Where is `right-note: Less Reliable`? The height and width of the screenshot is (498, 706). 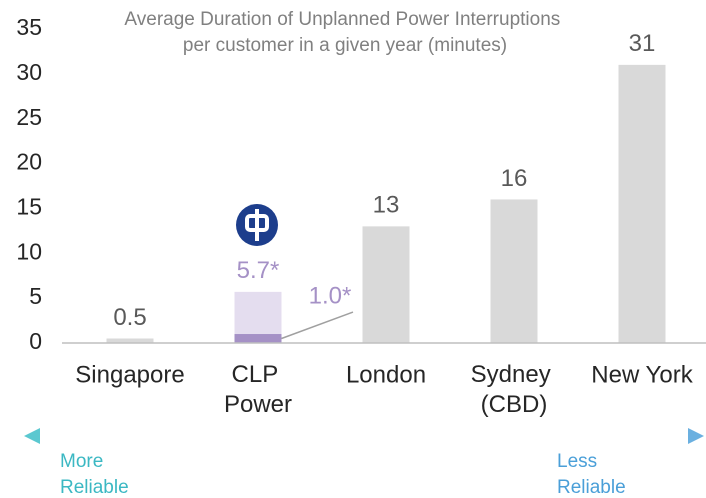
right-note: Less Reliable is located at coordinates (591, 474).